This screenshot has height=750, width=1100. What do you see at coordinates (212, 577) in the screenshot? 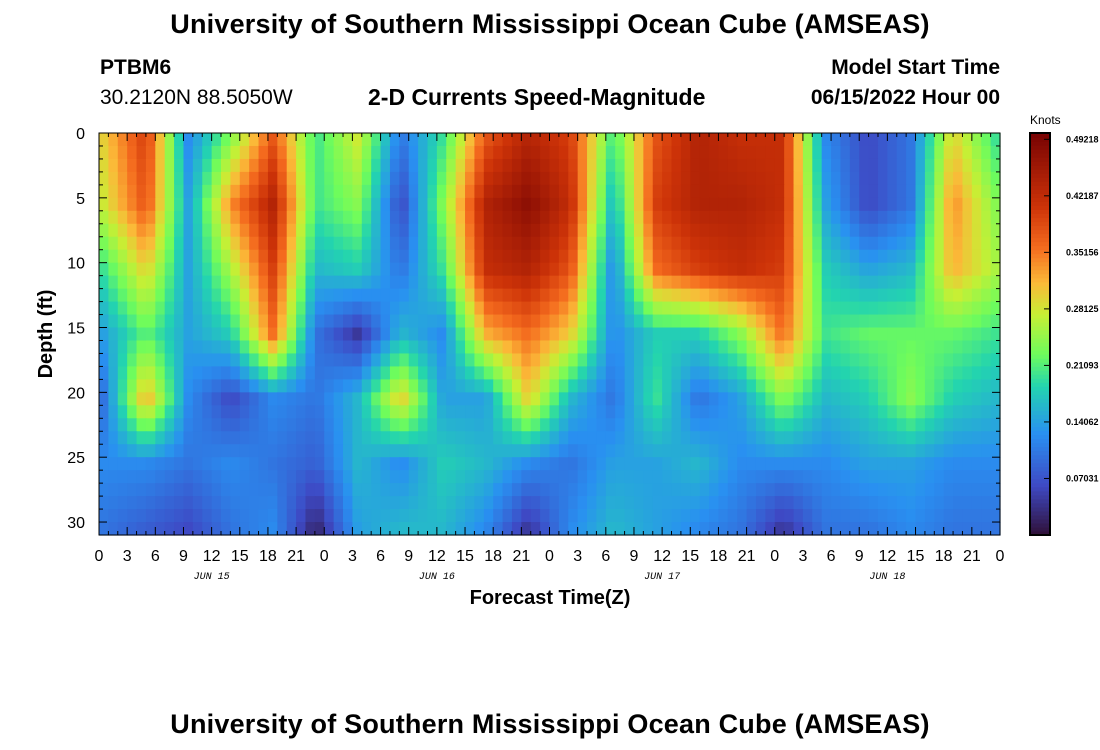
I see `day-label: JUN 15` at bounding box center [212, 577].